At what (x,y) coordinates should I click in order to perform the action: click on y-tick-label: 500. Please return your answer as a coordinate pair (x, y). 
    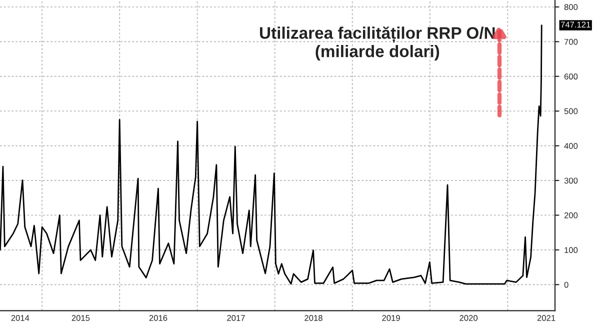
    Looking at the image, I should click on (571, 111).